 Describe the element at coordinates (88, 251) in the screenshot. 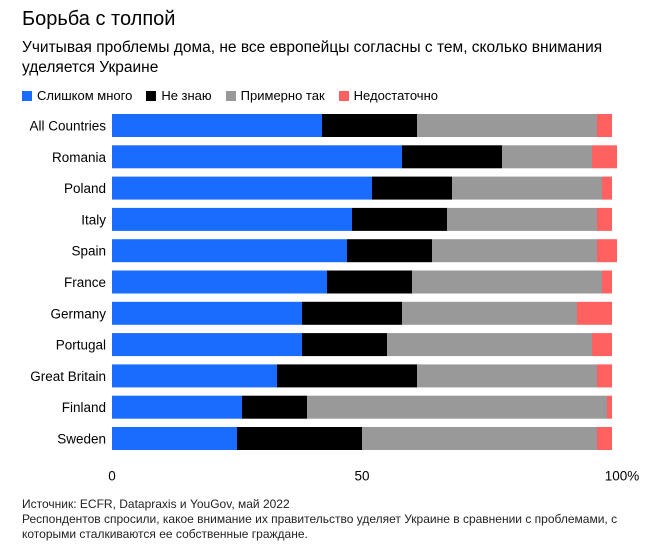

I see `category-label: Spain` at that location.